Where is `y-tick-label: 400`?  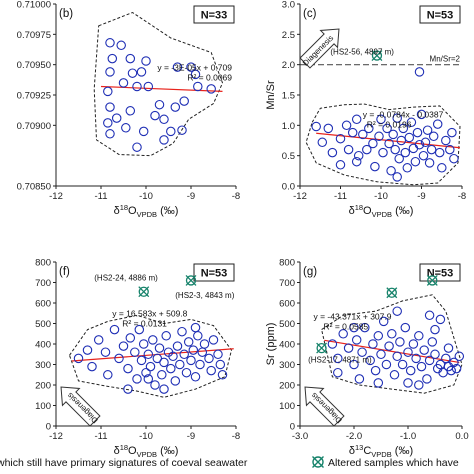 y-tick-label: 400 is located at coordinates (43, 345).